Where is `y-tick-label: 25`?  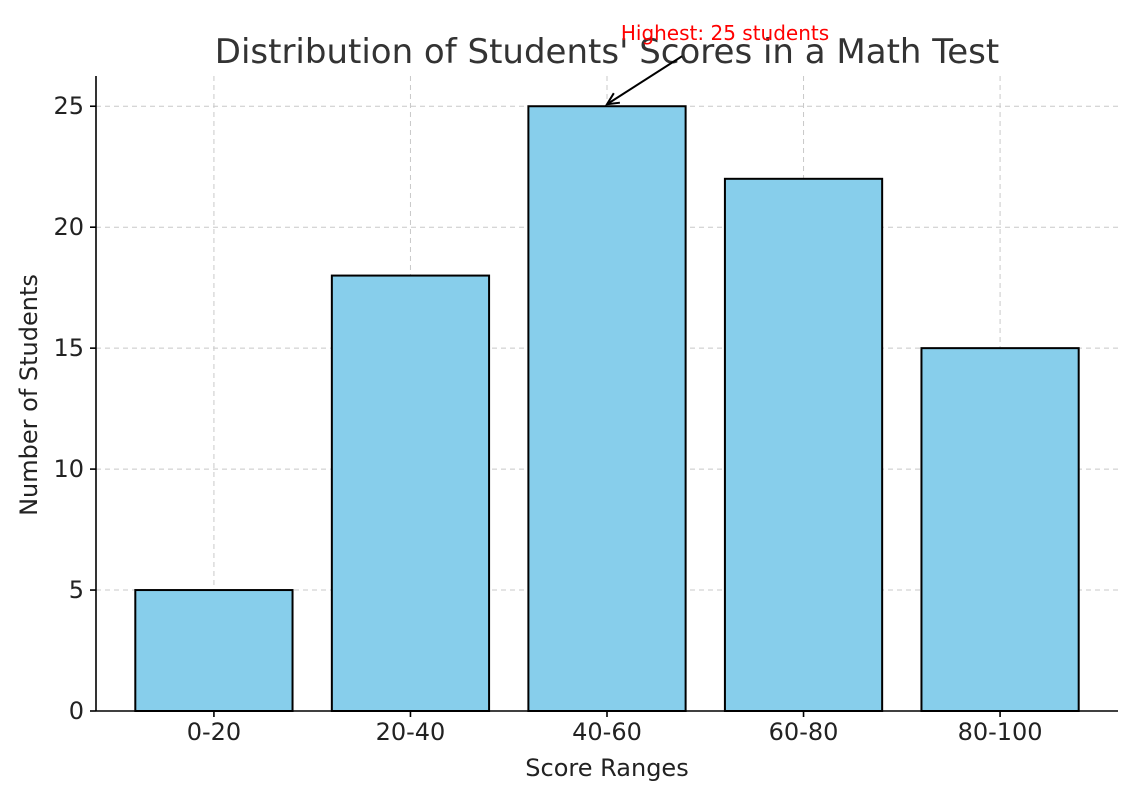
y-tick-label: 25 is located at coordinates (68, 106).